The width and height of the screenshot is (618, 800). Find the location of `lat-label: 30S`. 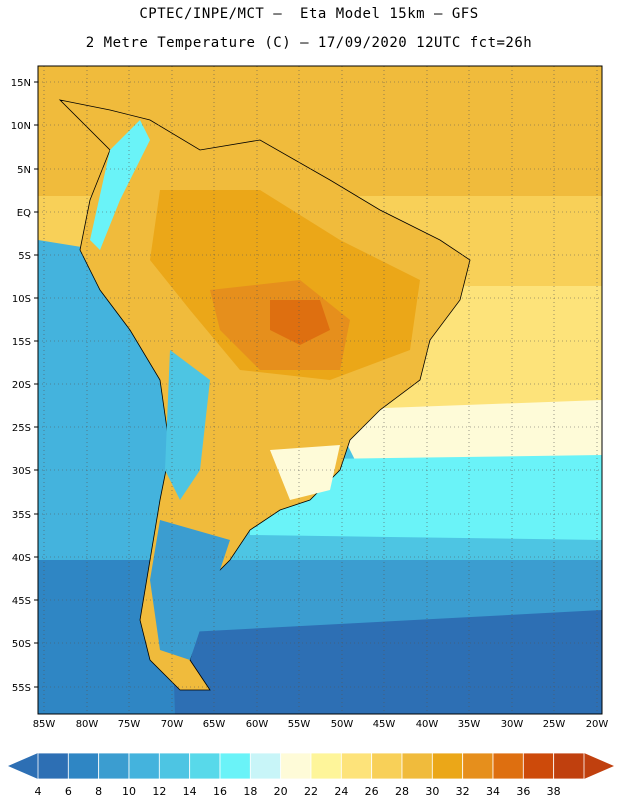

lat-label: 30S is located at coordinates (21, 471).